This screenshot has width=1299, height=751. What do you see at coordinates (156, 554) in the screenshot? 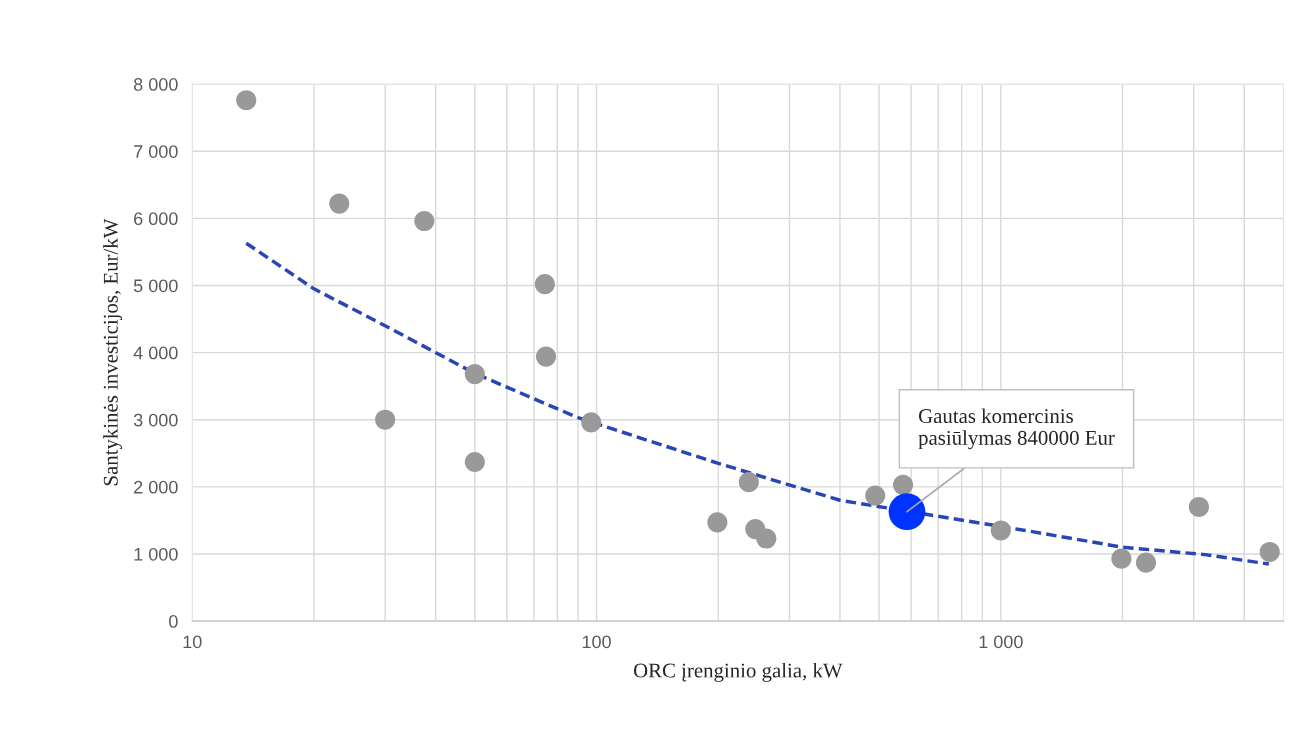
I see `y-tick-label: 1 000` at bounding box center [156, 554].